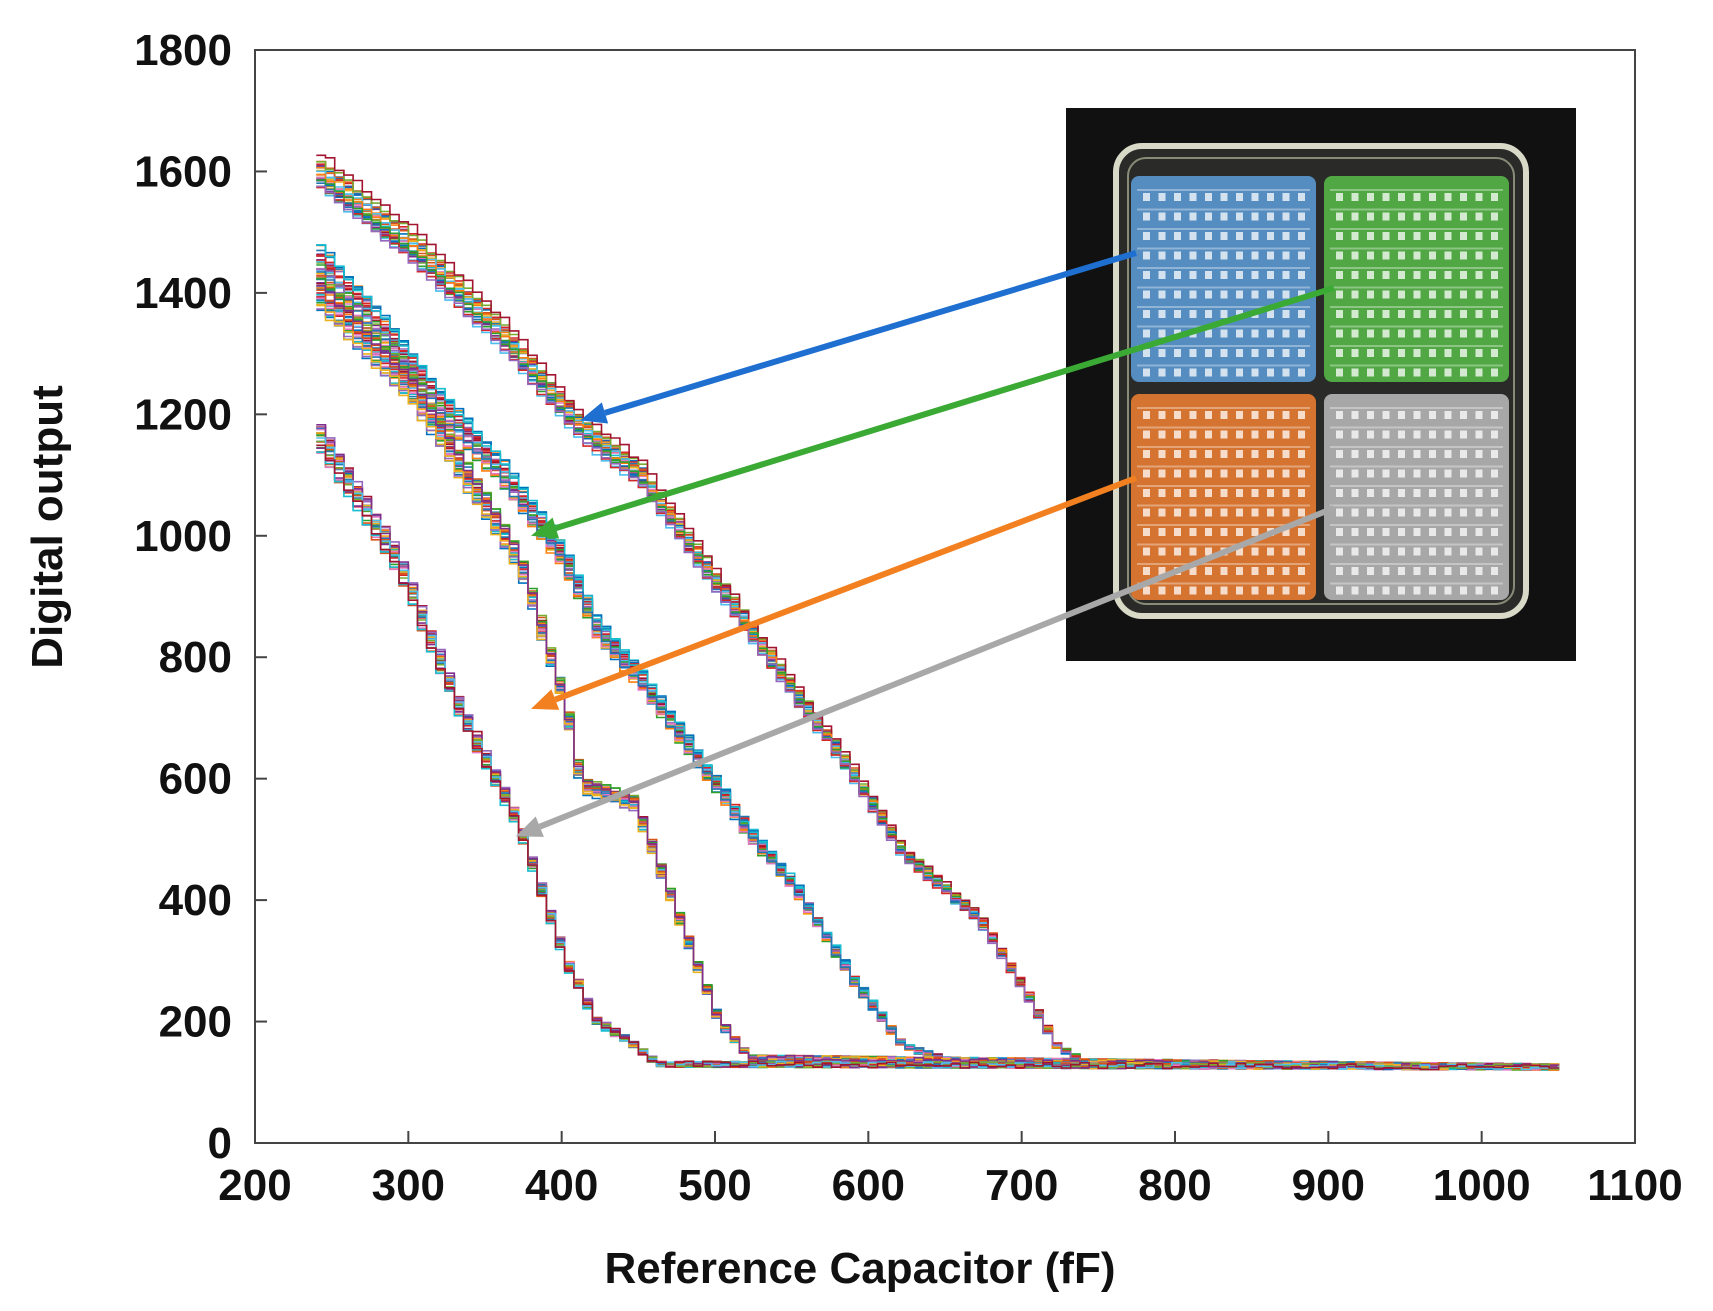  Describe the element at coordinates (846, 589) in the screenshot. I see `arrow-line-orange-quadrant` at that location.